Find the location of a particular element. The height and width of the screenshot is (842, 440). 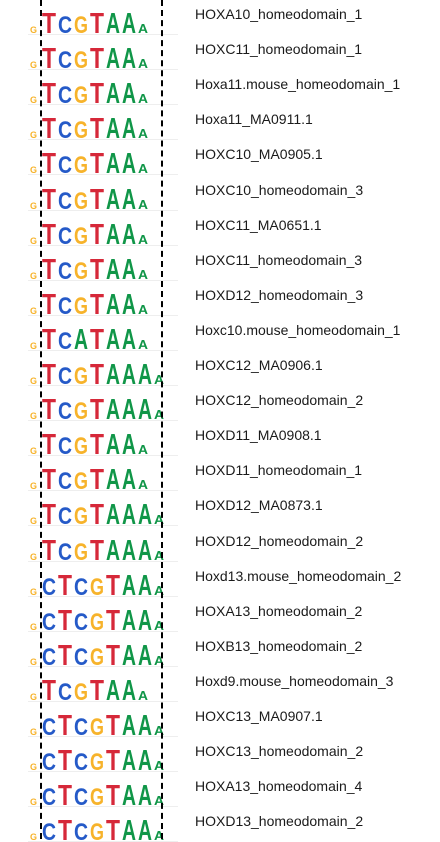

motif-row: T G C G T A A A A HOXC12_MA0906.1 is located at coordinates (220, 368).